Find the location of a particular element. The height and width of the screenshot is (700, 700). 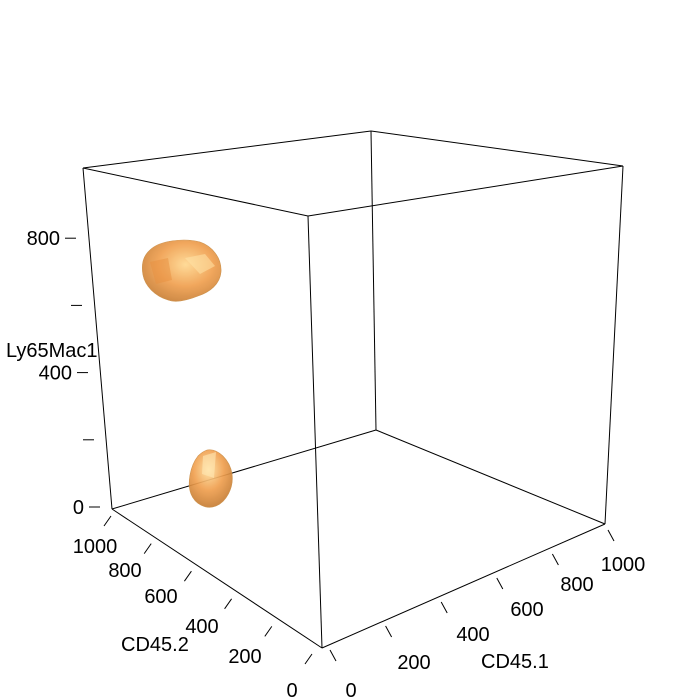

y-axis-tick-label: 400 is located at coordinates (201, 627).